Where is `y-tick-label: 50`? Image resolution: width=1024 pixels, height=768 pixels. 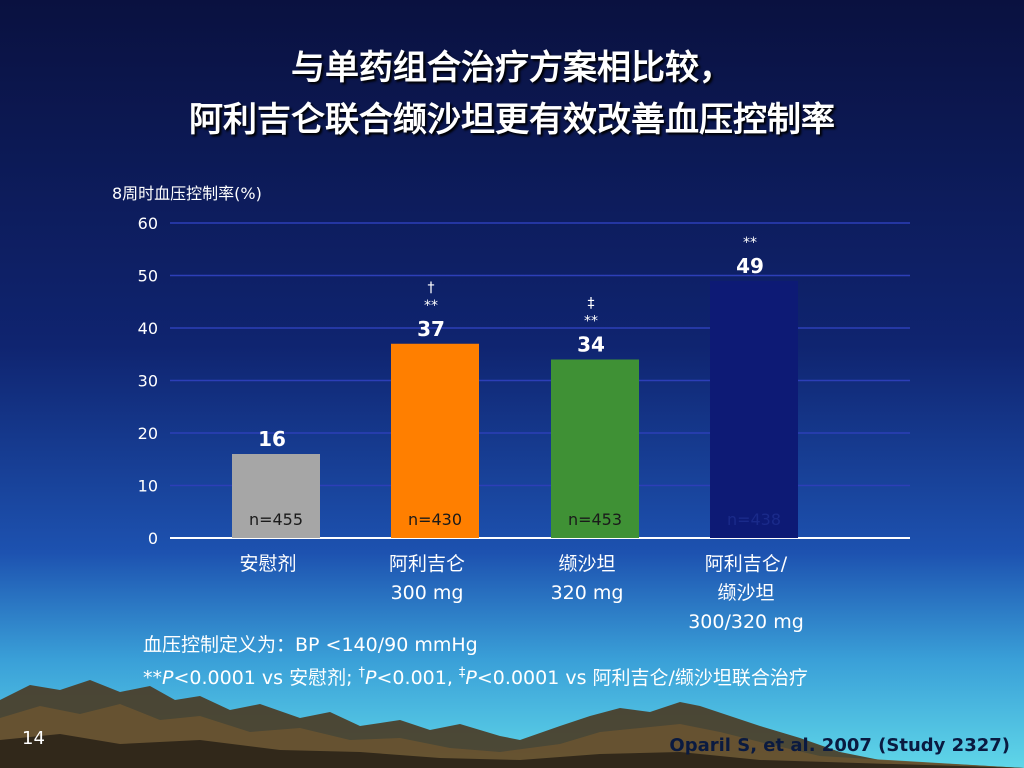 y-tick-label: 50 is located at coordinates (148, 276).